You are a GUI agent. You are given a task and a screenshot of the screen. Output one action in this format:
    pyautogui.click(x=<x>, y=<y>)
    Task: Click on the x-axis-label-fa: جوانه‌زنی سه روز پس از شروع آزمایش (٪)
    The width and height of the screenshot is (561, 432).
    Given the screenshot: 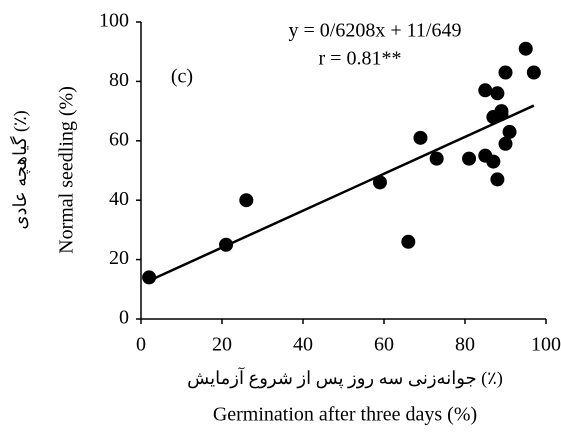 What is the action you would take?
    pyautogui.click(x=345, y=378)
    